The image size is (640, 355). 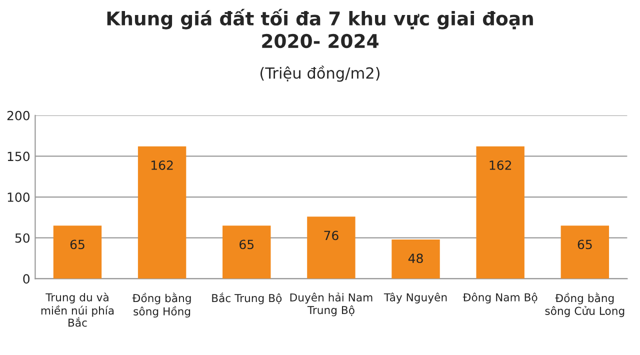 What do you see at coordinates (247, 298) in the screenshot?
I see `x-tick-label: Bắc Trung Bộ` at bounding box center [247, 298].